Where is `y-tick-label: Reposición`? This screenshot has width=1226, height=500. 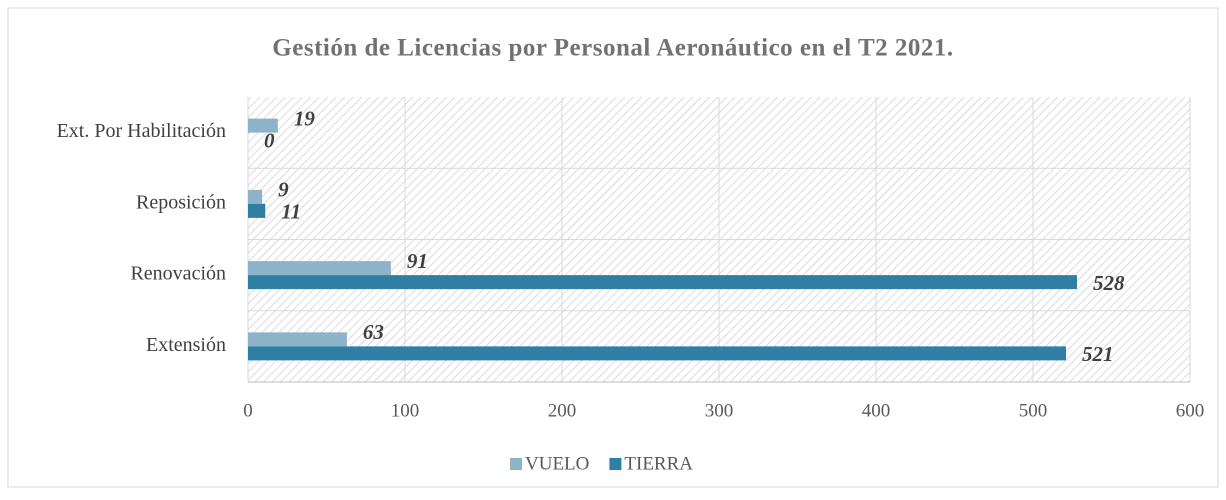 y-tick-label: Reposición is located at coordinates (181, 202).